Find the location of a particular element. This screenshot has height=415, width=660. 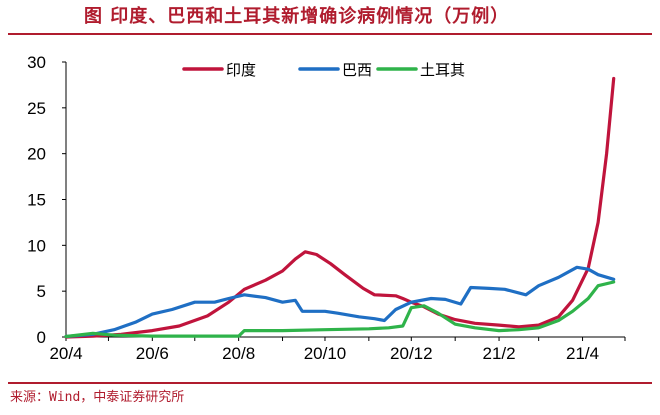

chart-legend: 印度 巴西 土耳其 is located at coordinates (323, 70).